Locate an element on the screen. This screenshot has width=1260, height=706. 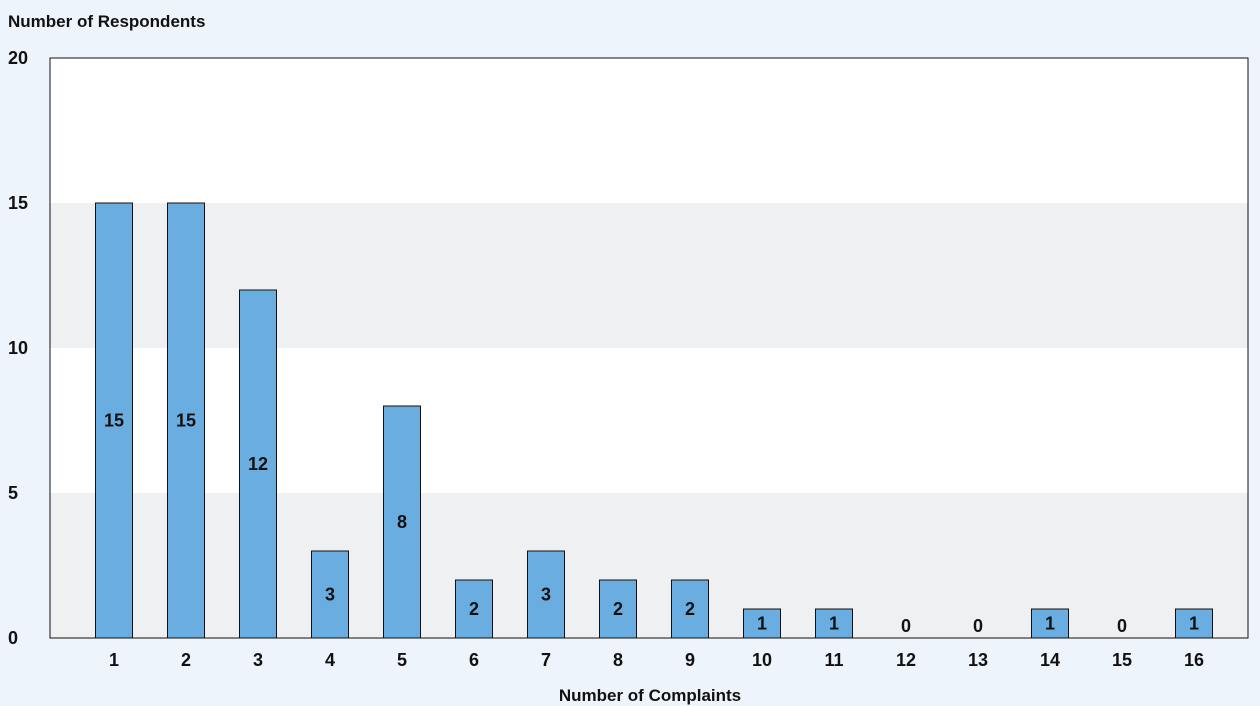
y-tick-label: 10 is located at coordinates (18, 348).